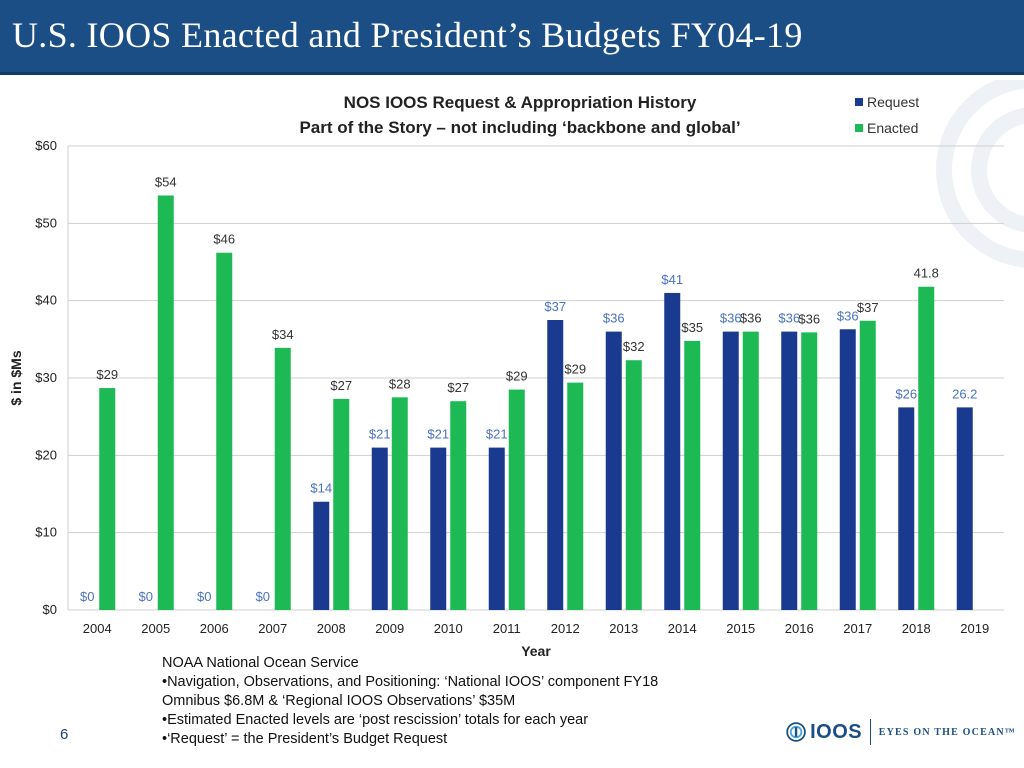 This screenshot has width=1024, height=768. Describe the element at coordinates (809, 318) in the screenshot. I see `data-label-enacted-2016: $36` at that location.